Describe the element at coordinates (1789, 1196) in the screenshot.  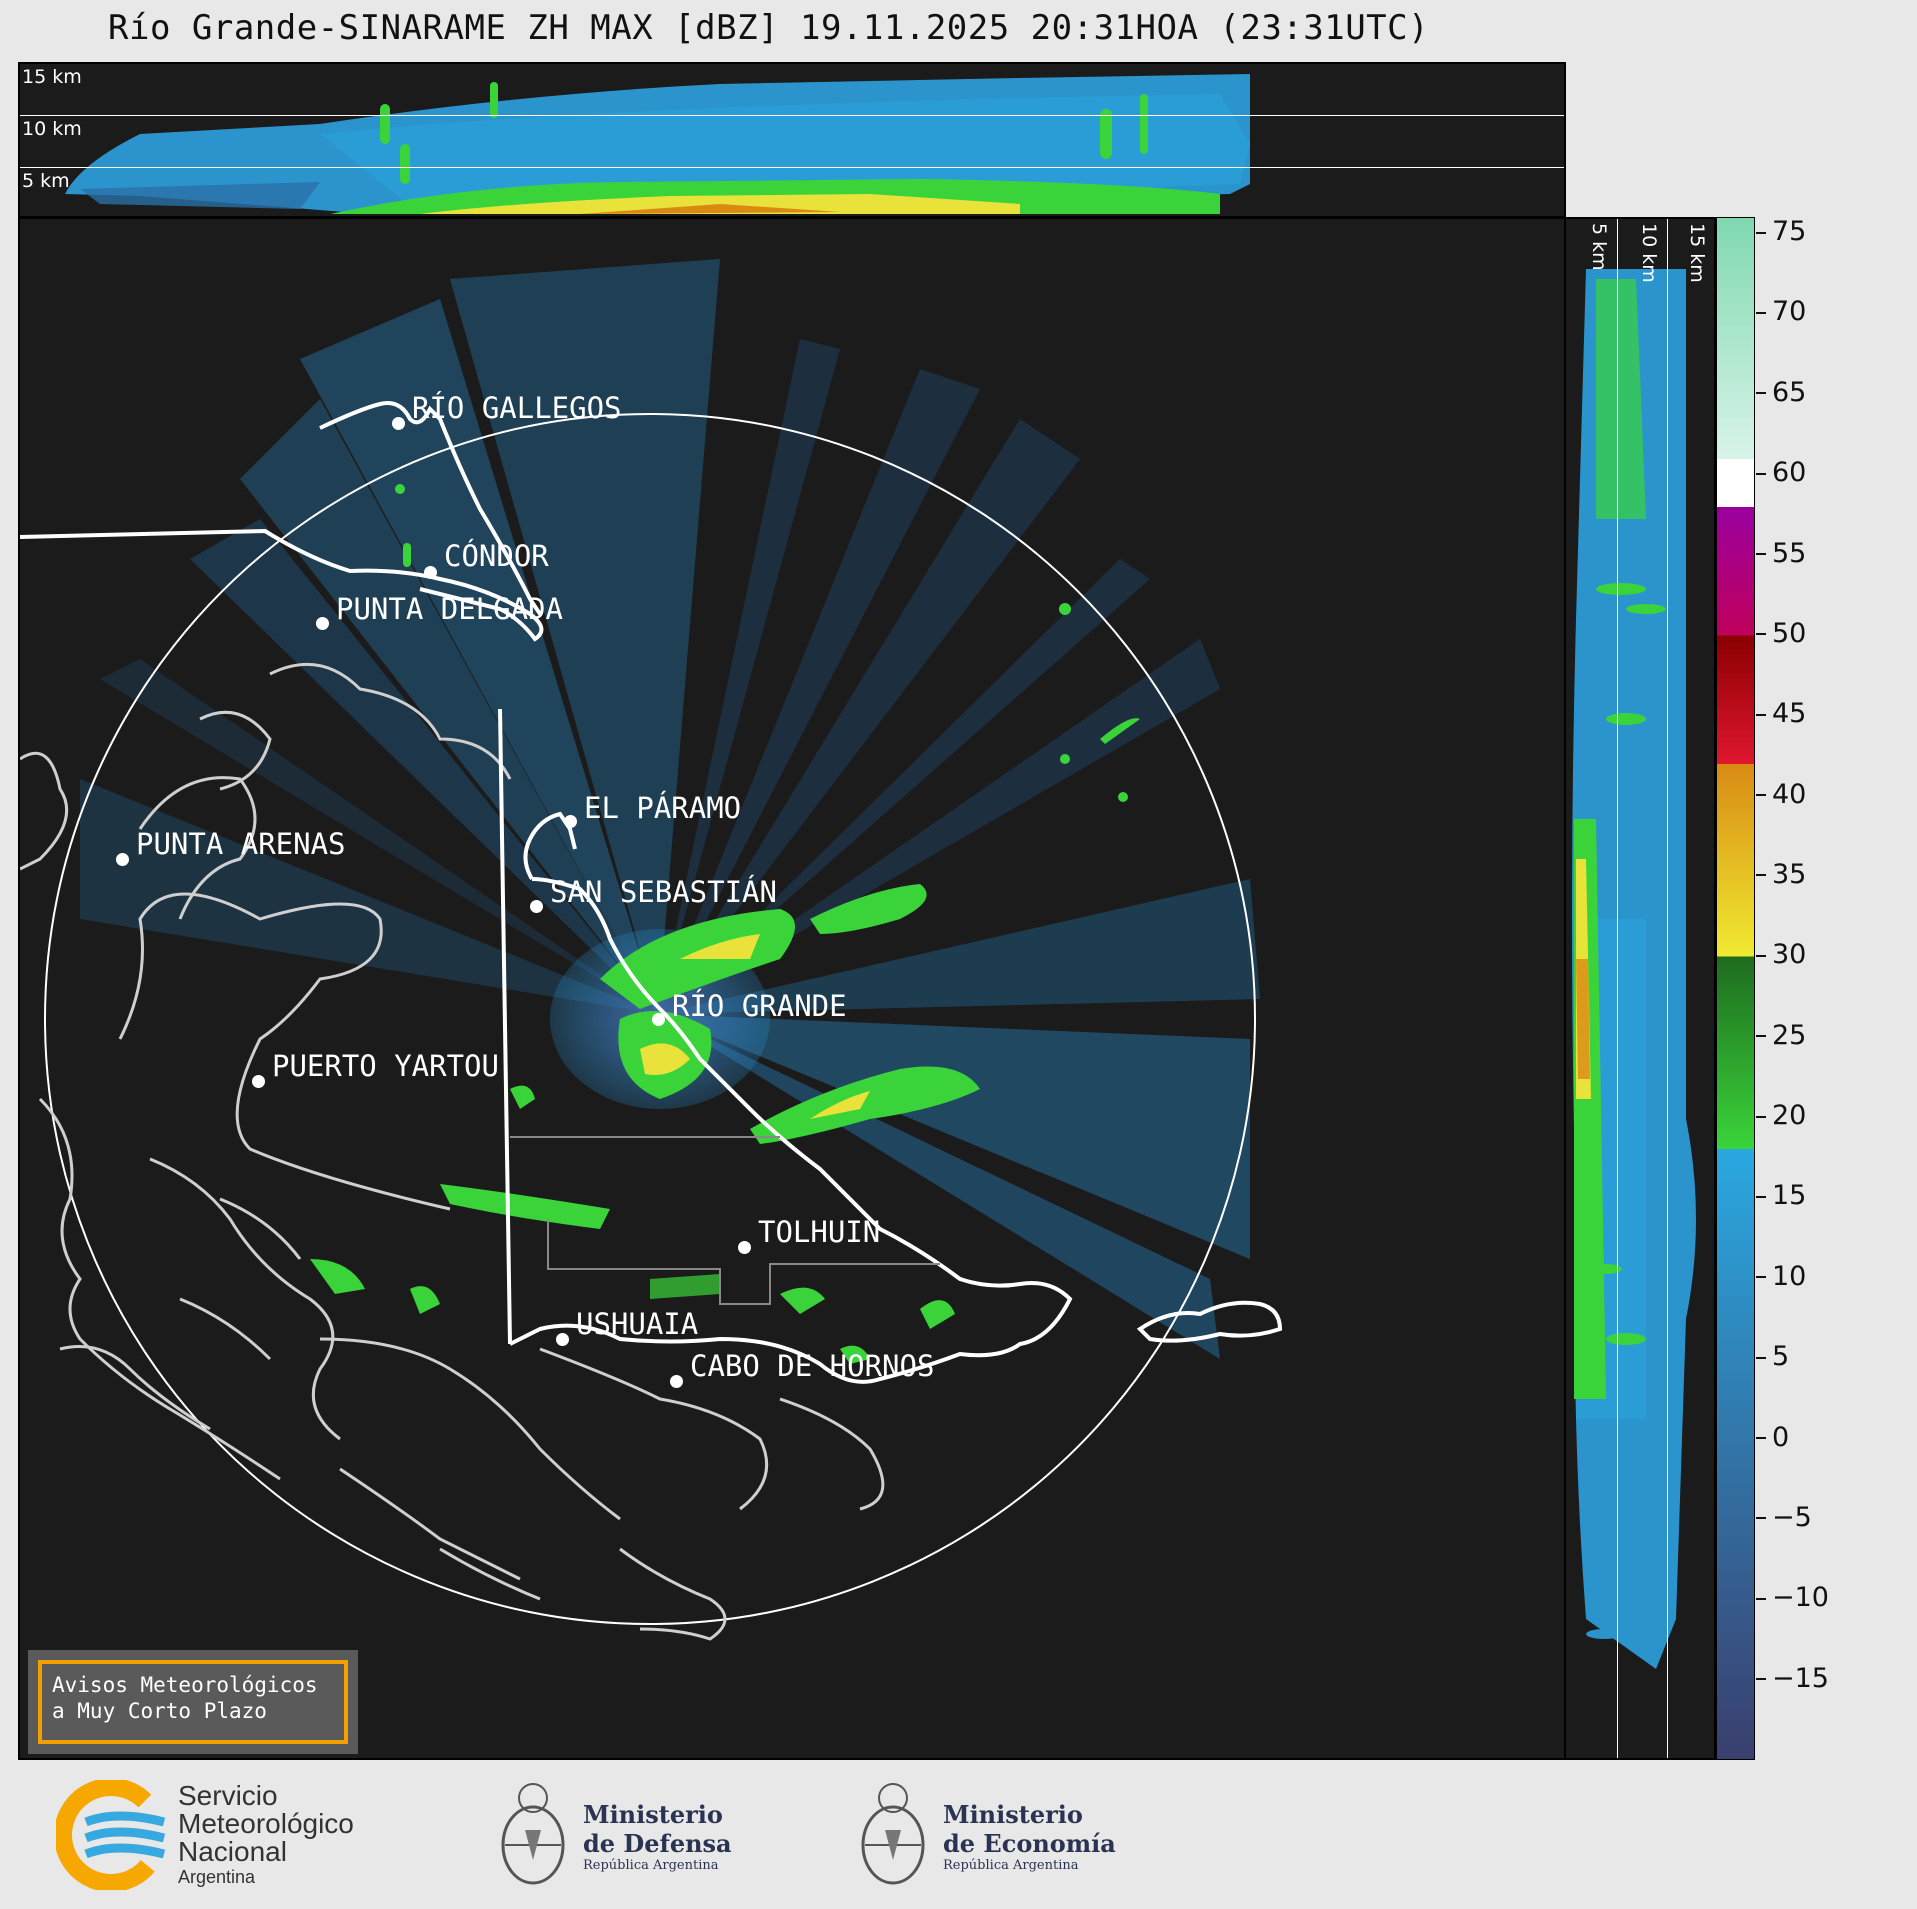
I see `colorbar-tick-text: 15` at that location.